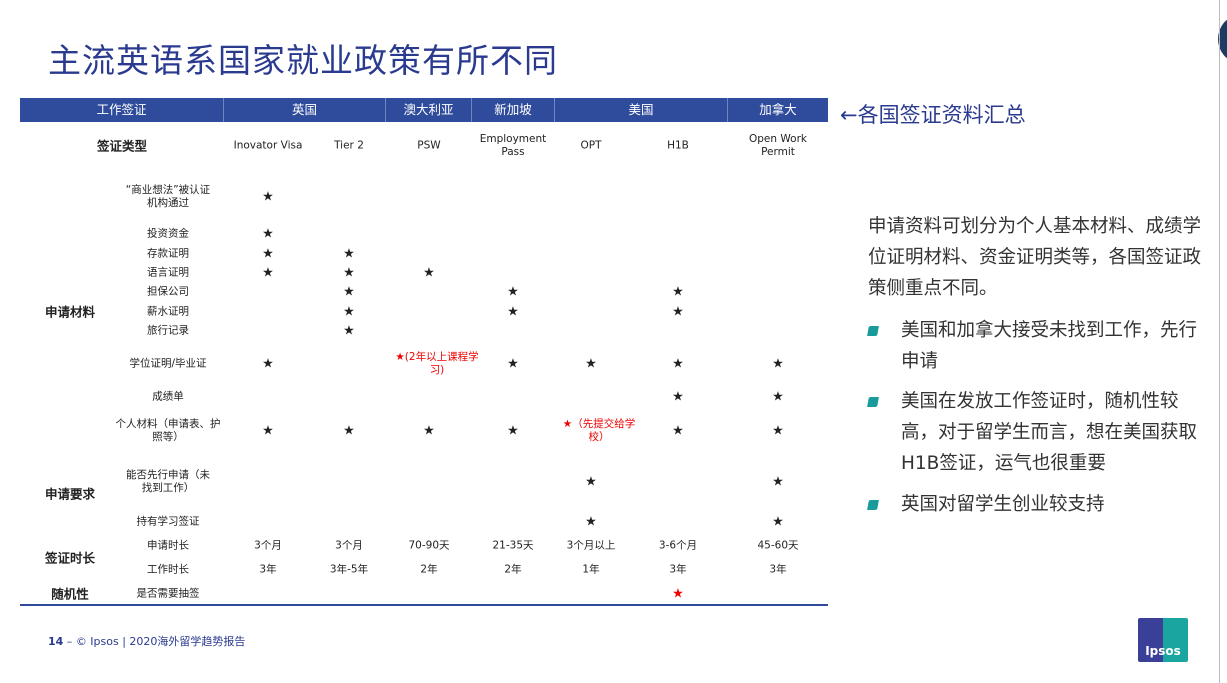 Image resolution: width=1227 pixels, height=683 pixels. I want to click on visa-type: Inovator Visa, so click(268, 145).